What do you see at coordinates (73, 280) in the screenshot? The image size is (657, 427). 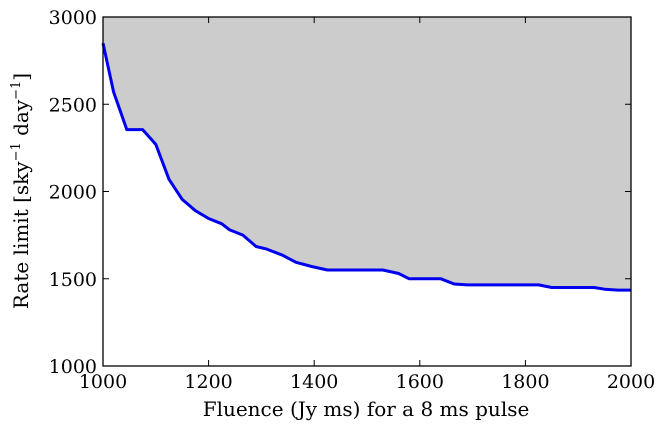 I see `y-tick-label: 1500` at bounding box center [73, 280].